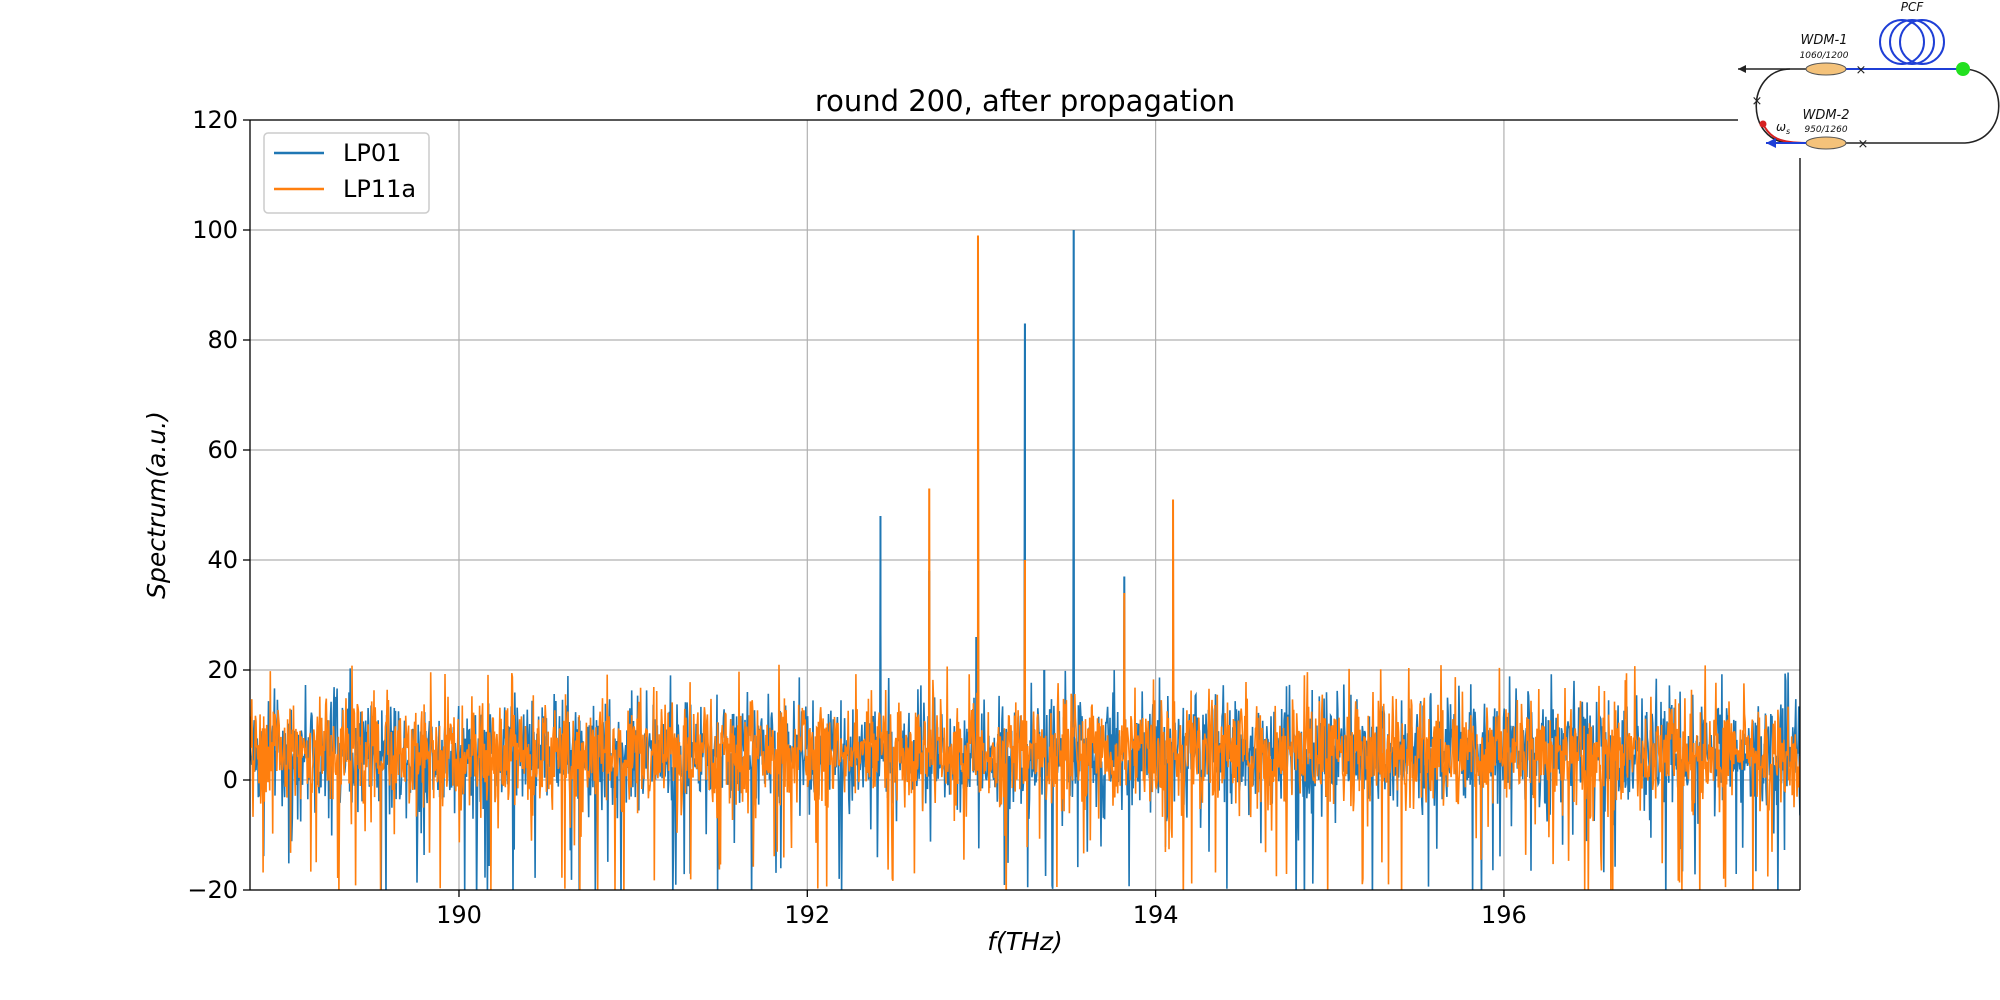  Describe the element at coordinates (230, 780) in the screenshot. I see `y-tick-label: 0` at that location.